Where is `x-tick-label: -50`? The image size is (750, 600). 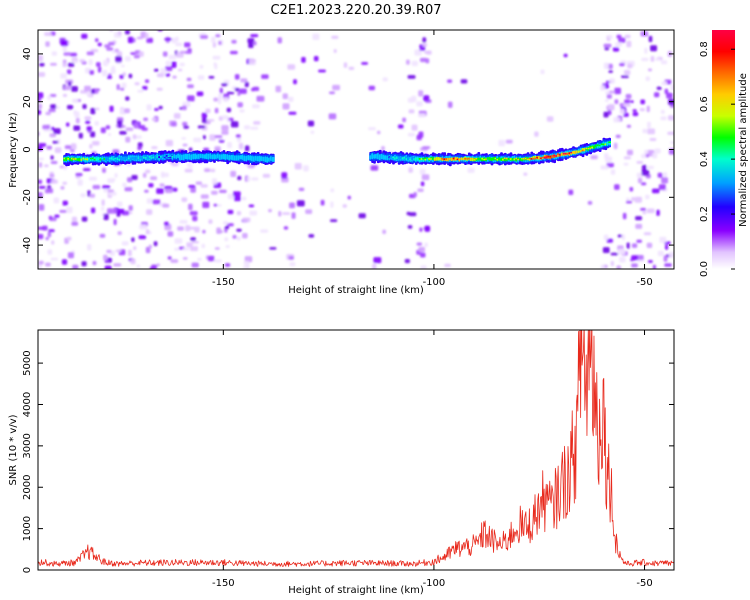 x-tick-label: -50 is located at coordinates (644, 583).